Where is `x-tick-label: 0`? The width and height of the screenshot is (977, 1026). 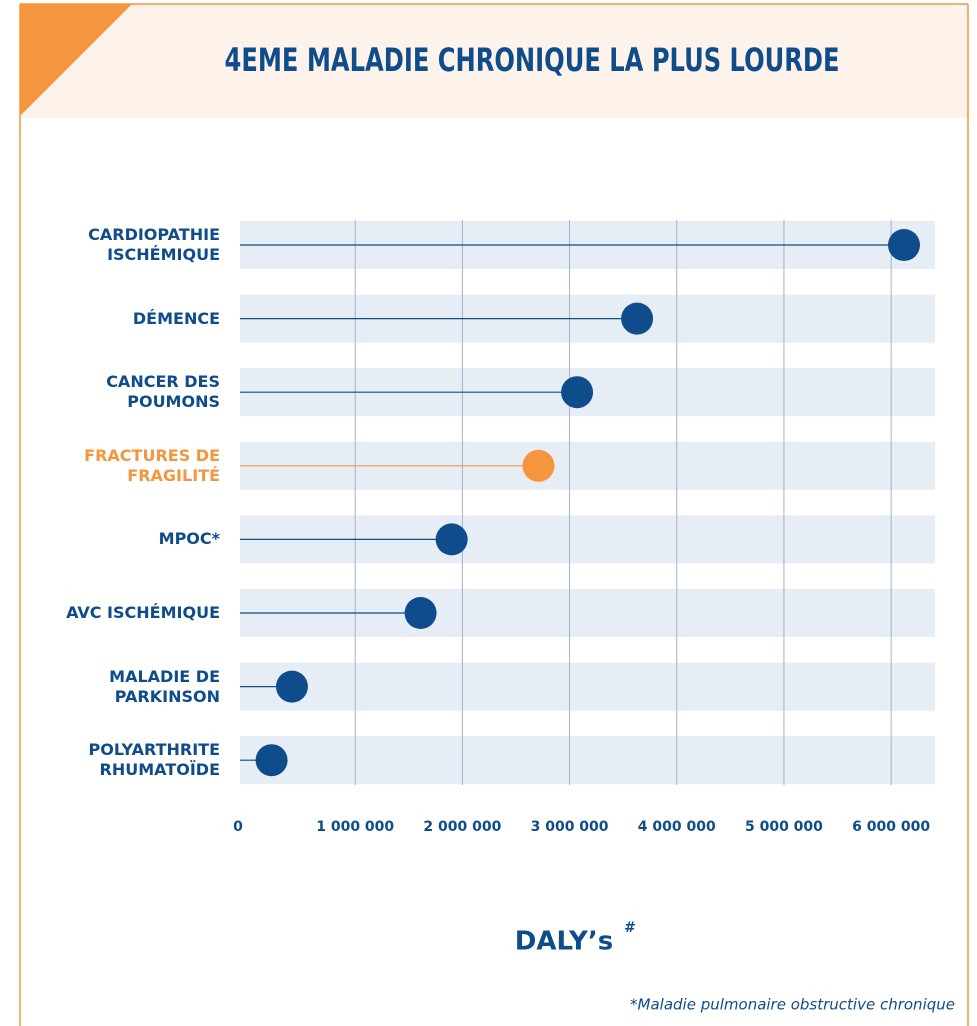
x-tick-label: 0 is located at coordinates (238, 827).